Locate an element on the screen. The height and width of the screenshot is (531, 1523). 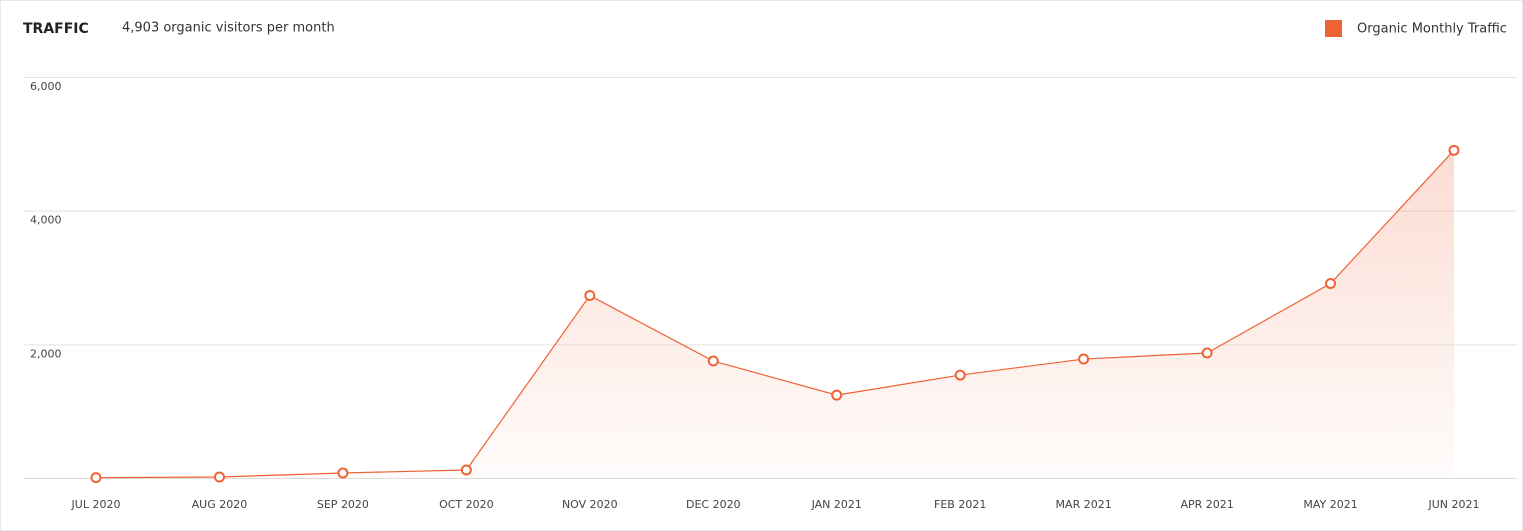
x-tick-label: NOV 2020 is located at coordinates (590, 504).